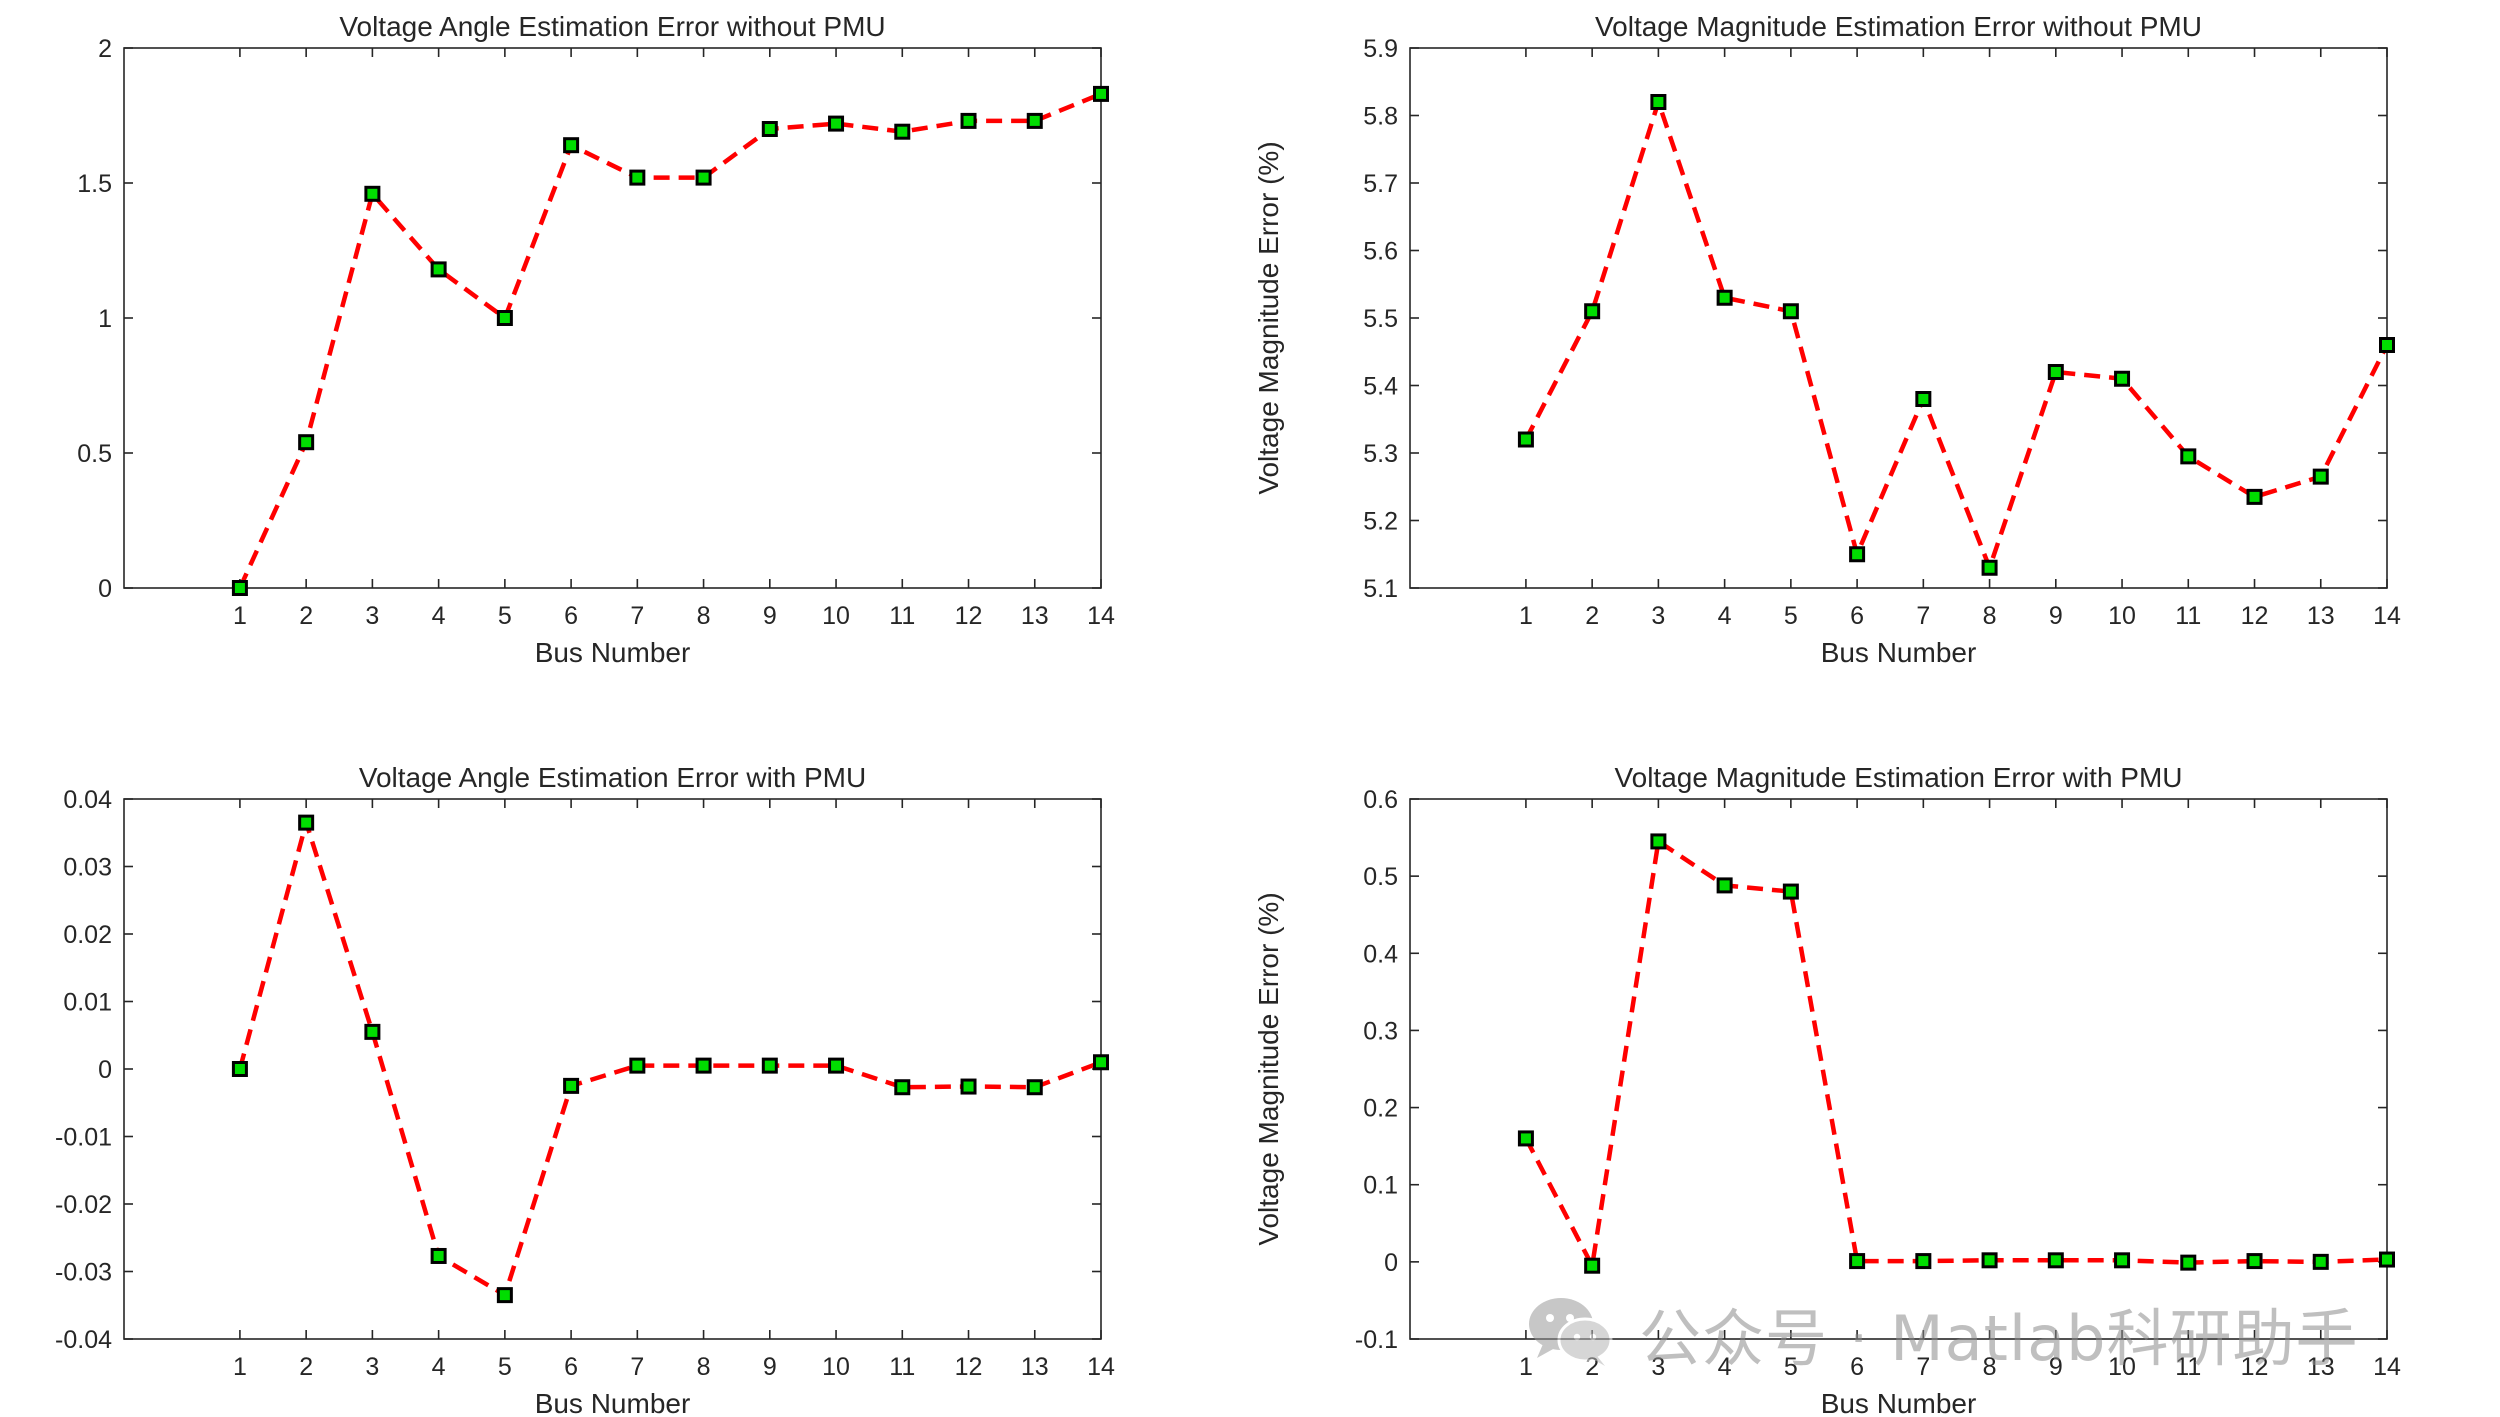 This screenshot has height=1417, width=2500. I want to click on wechat-icon, so click(1571, 1333).